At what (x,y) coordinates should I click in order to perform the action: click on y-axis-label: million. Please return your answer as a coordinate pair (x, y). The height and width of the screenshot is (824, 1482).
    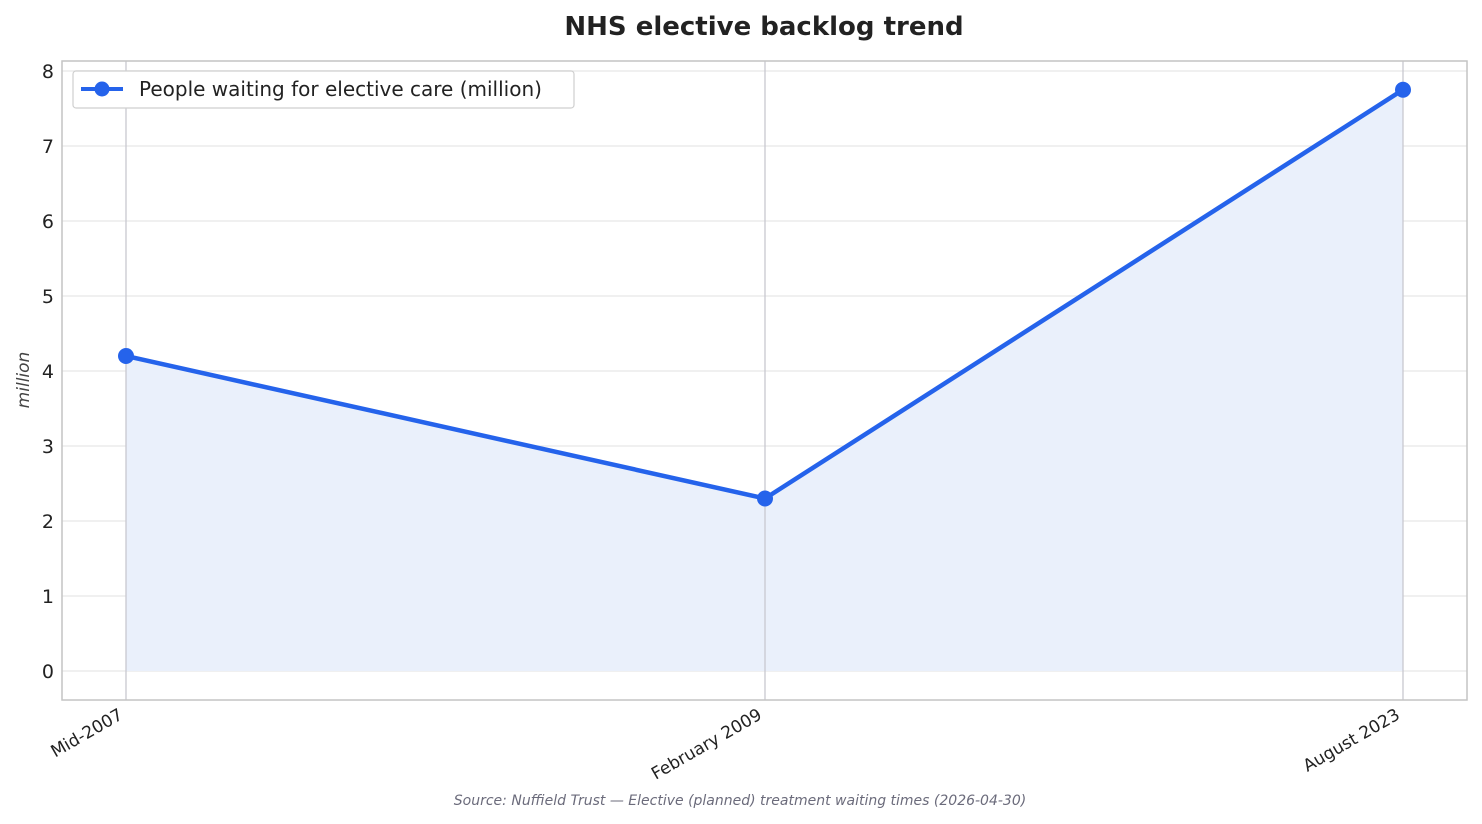
    Looking at the image, I should click on (24, 380).